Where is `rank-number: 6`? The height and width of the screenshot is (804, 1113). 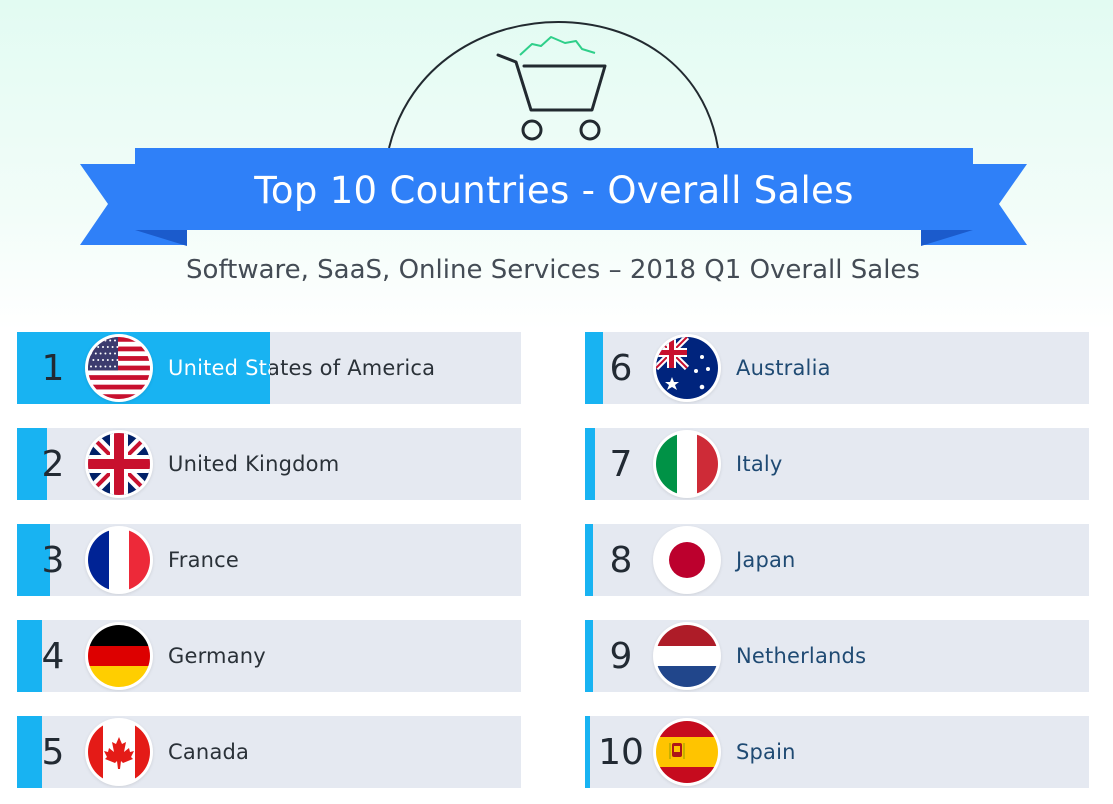 rank-number: 6 is located at coordinates (621, 368).